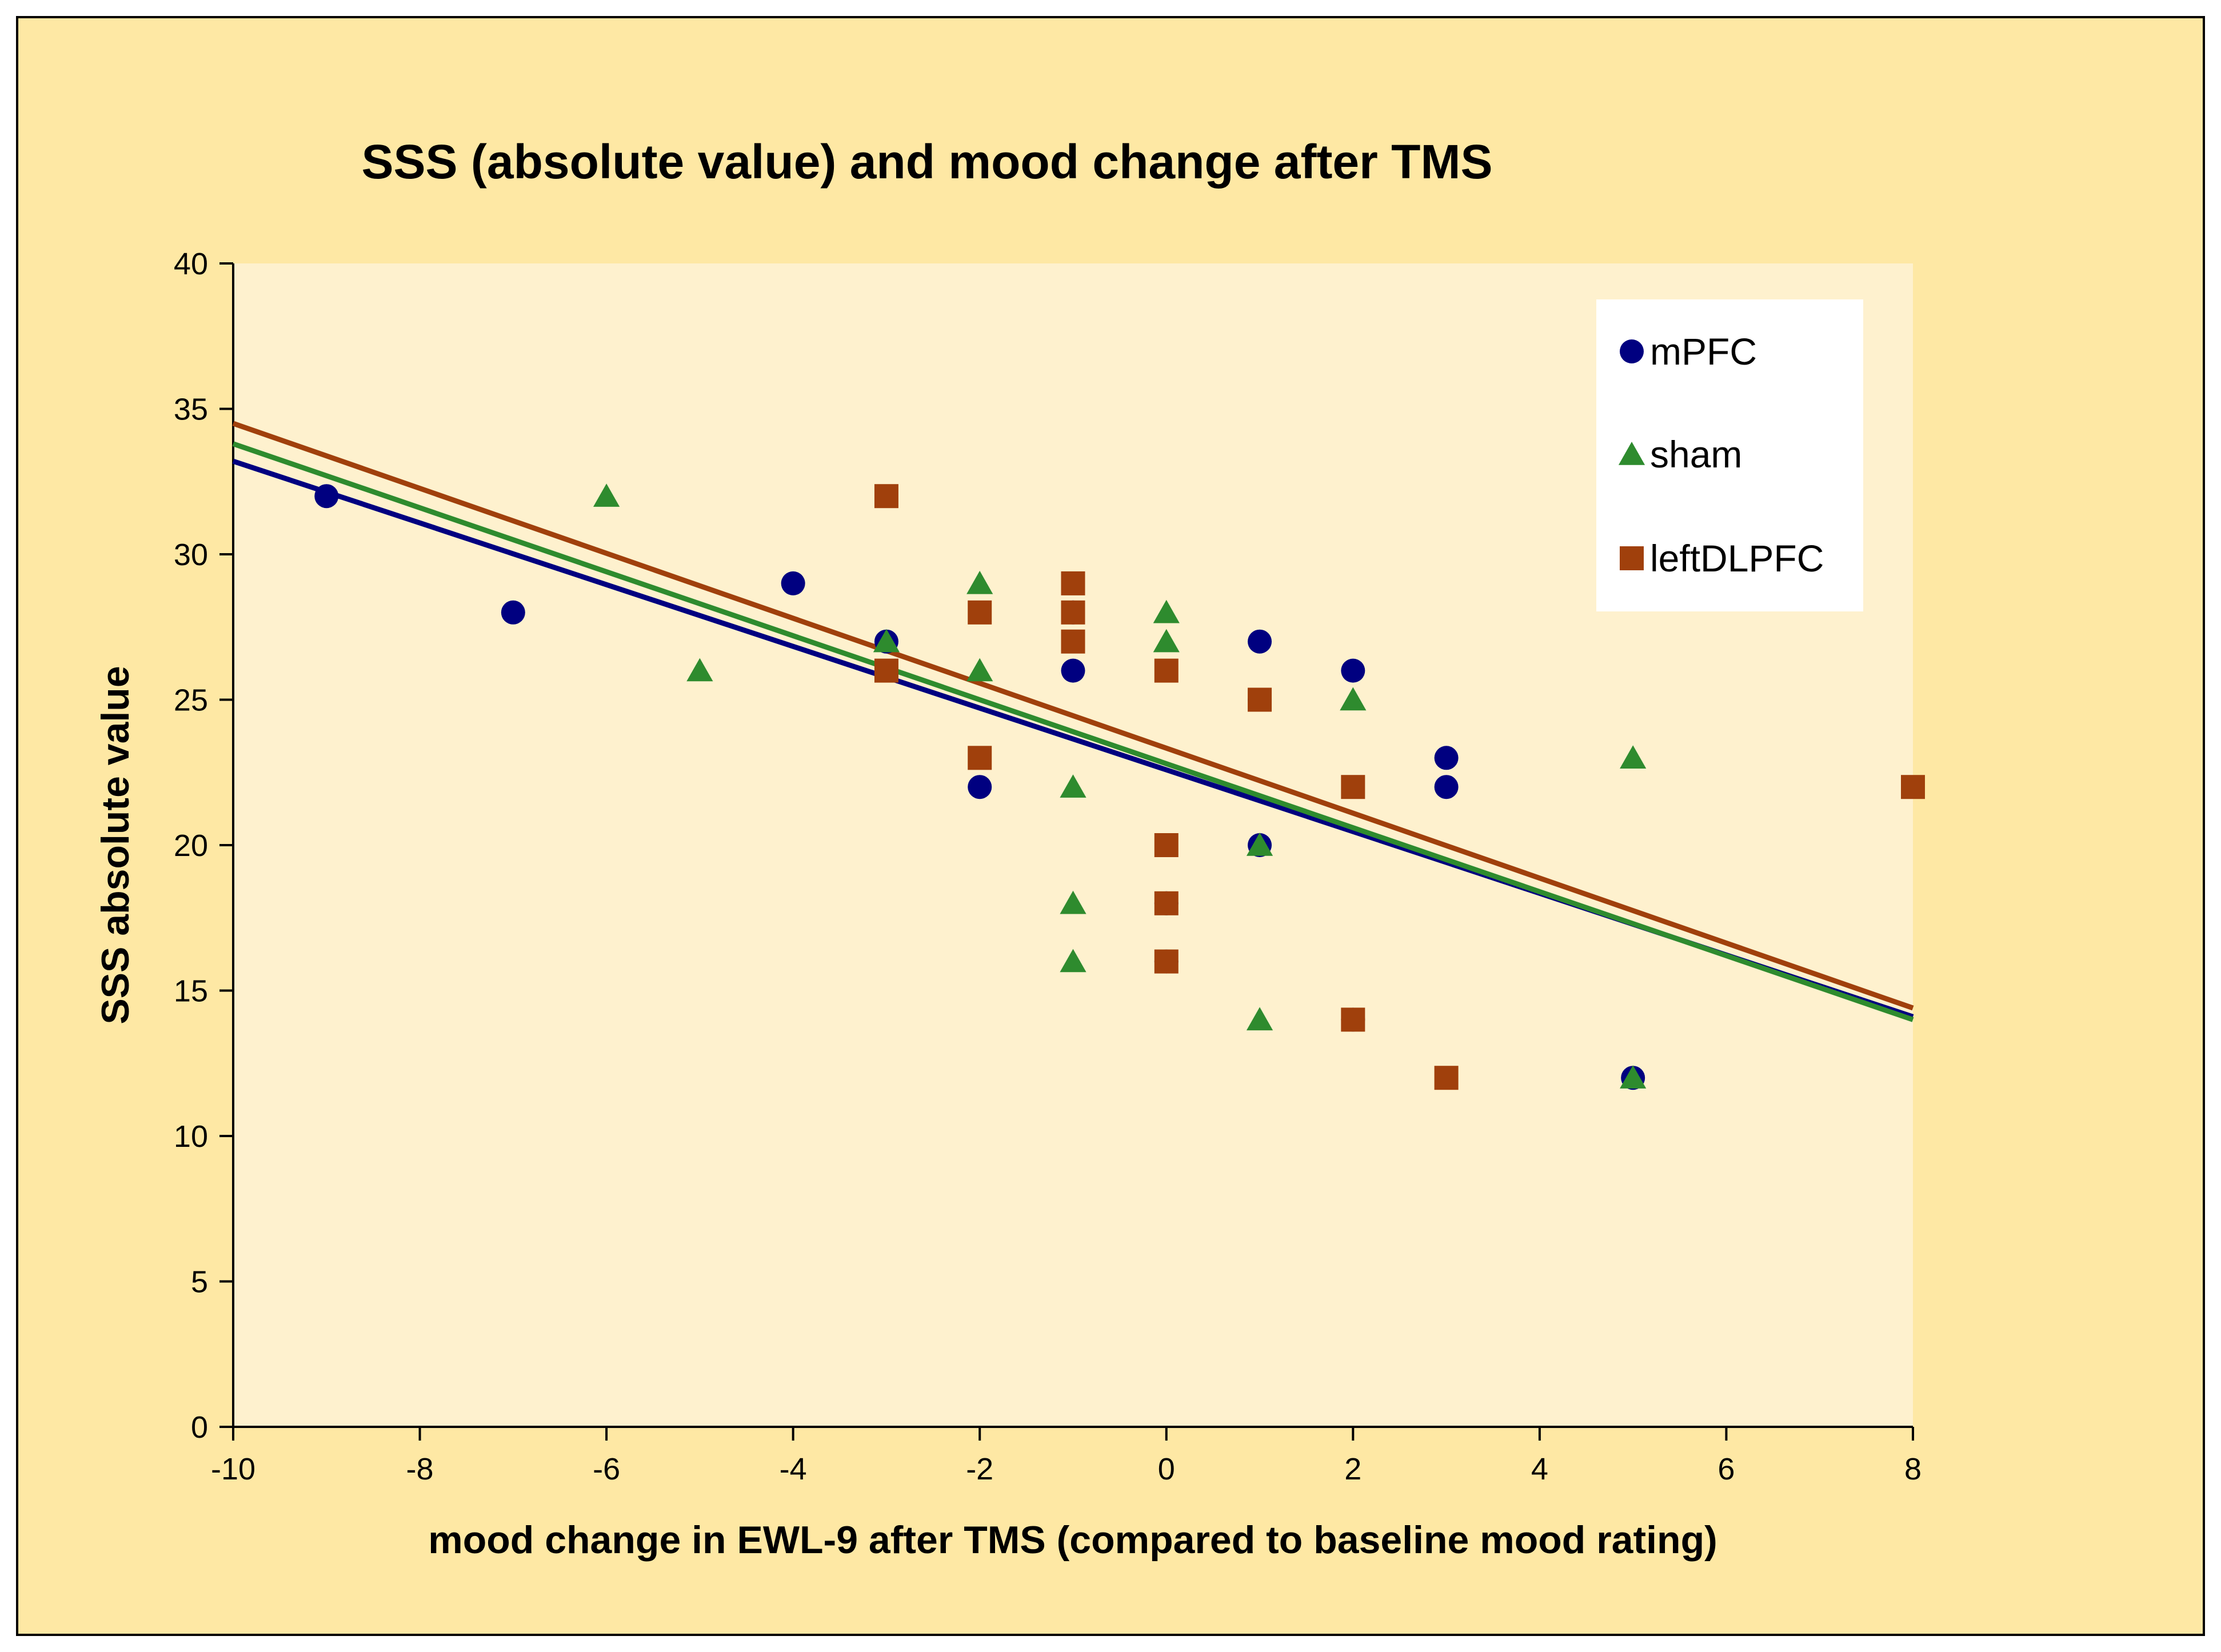 This screenshot has height=1652, width=2221. I want to click on legend-marker-mPFC, so click(1632, 351).